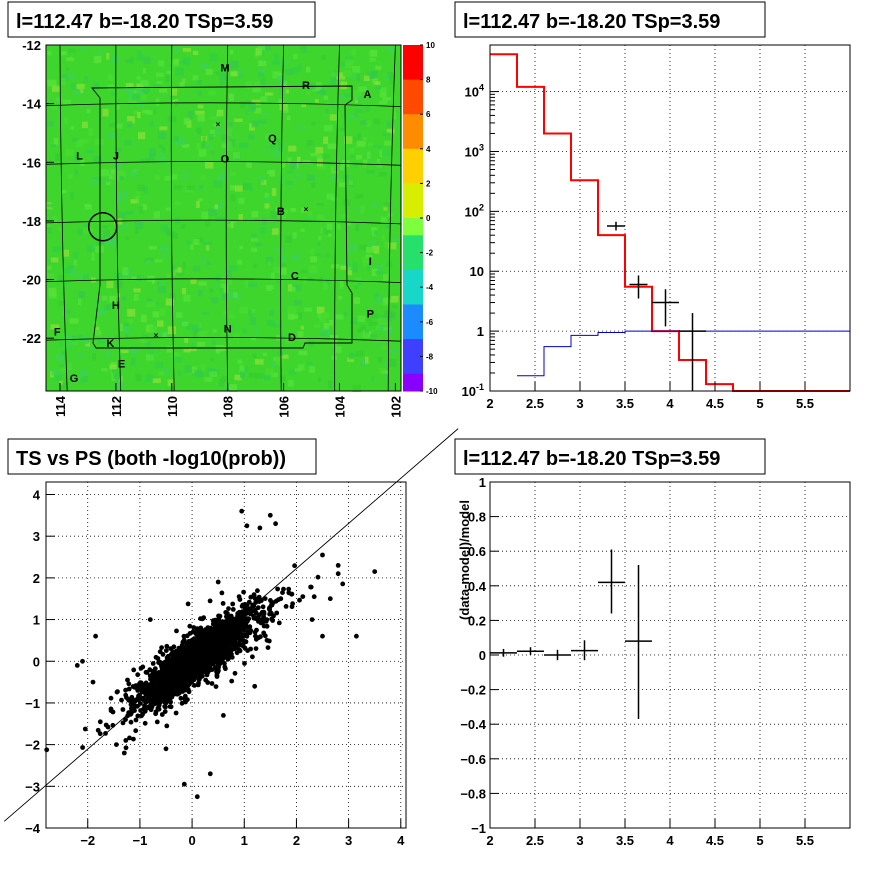 The height and width of the screenshot is (872, 896). What do you see at coordinates (306, 86) in the screenshot?
I see `source-label: R` at bounding box center [306, 86].